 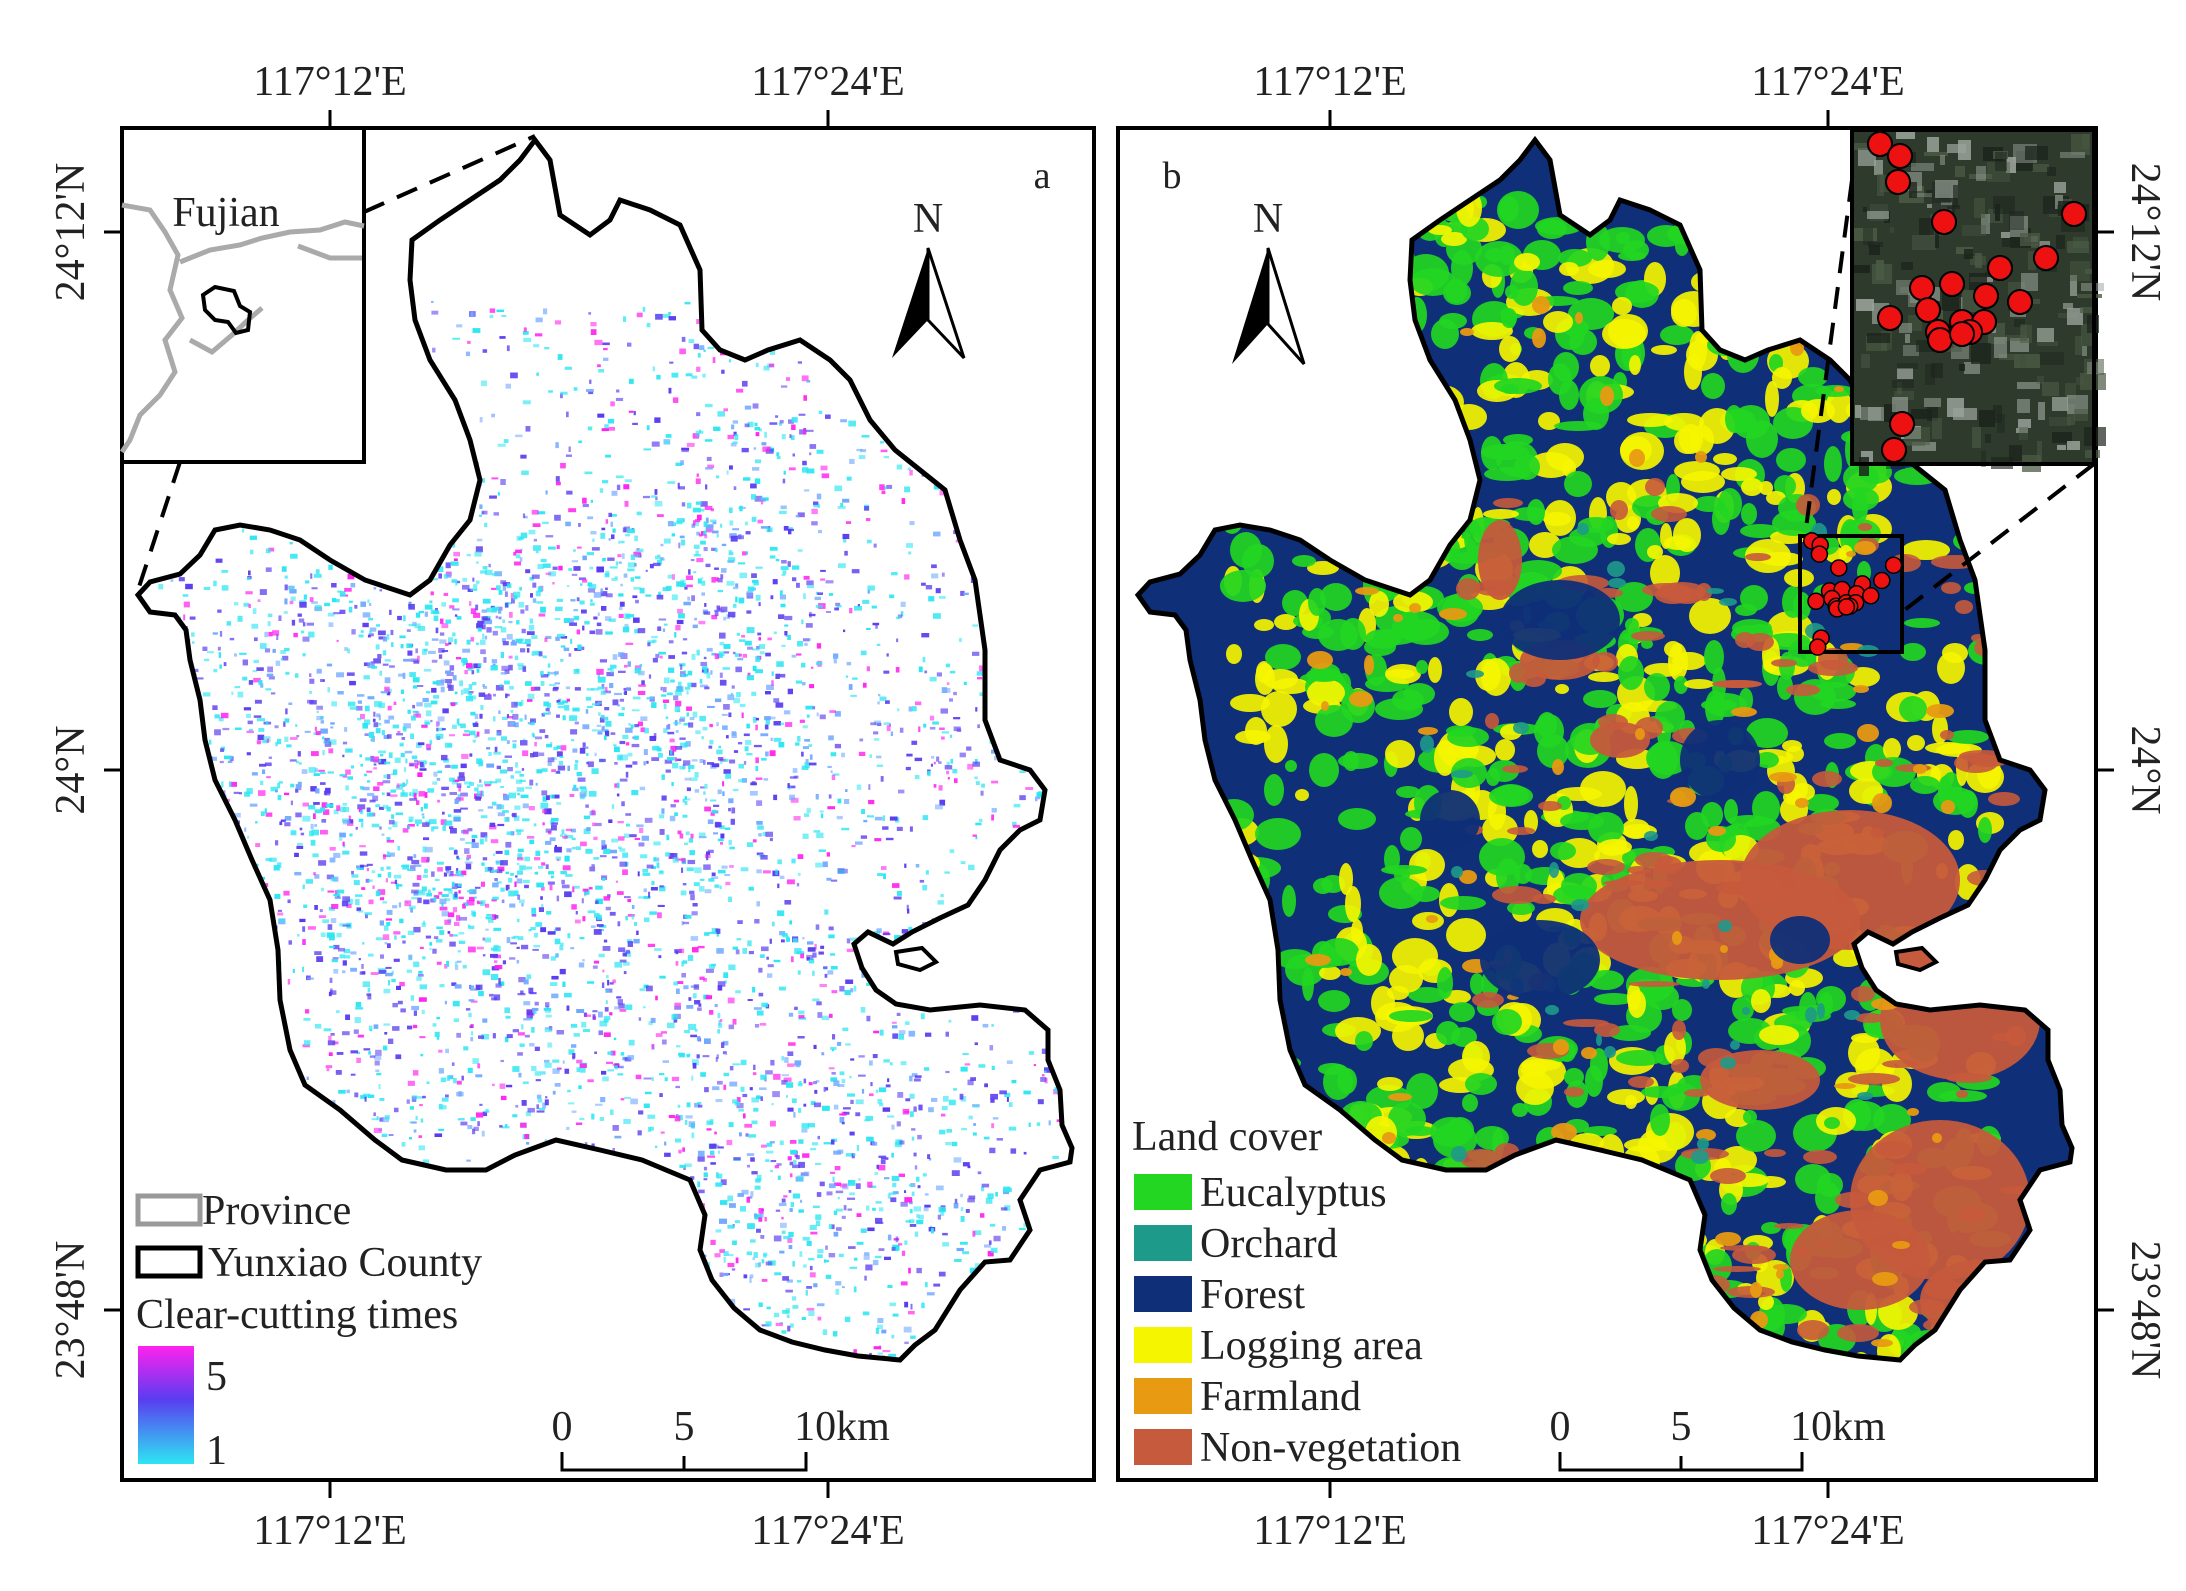 I want to click on legend-swatch-non-vegetation, so click(x=1163, y=1447).